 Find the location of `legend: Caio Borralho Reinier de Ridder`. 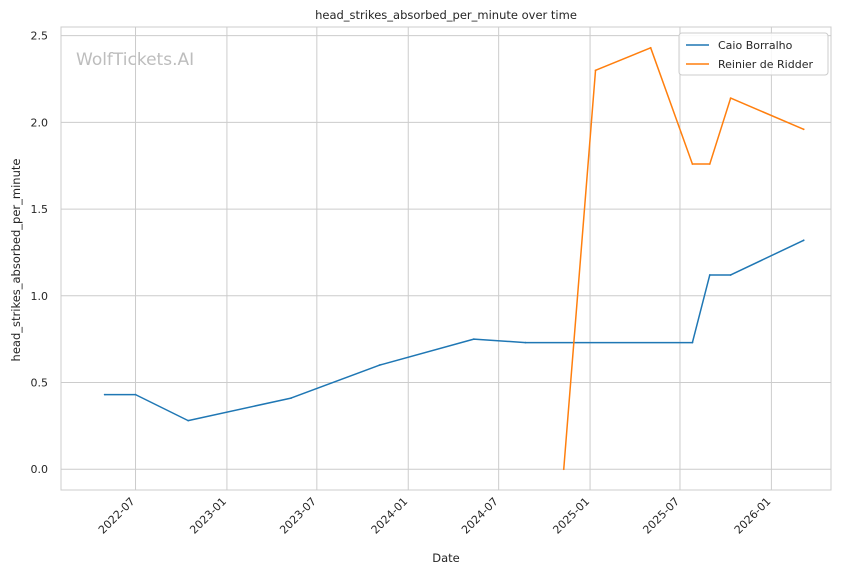

legend: Caio Borralho Reinier de Ridder is located at coordinates (753, 54).